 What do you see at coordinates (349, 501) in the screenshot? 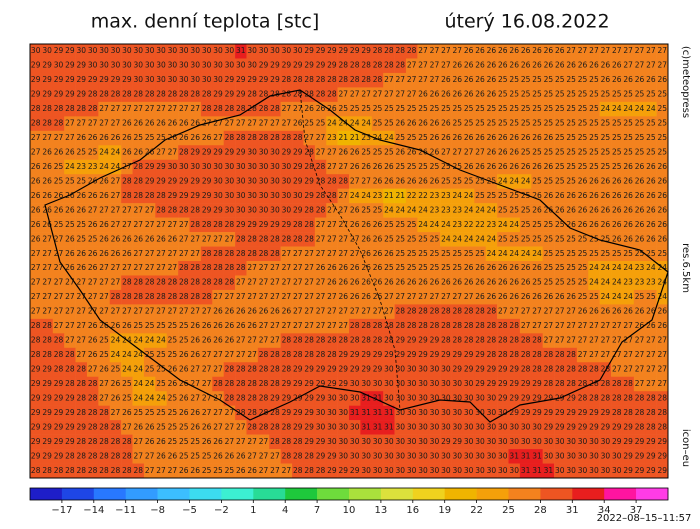
I see `colorbar: −17 −14 −11 −8 −5 −2 1 4 7 10 13 16 19 22 25 28 31 34 37` at bounding box center [349, 501].